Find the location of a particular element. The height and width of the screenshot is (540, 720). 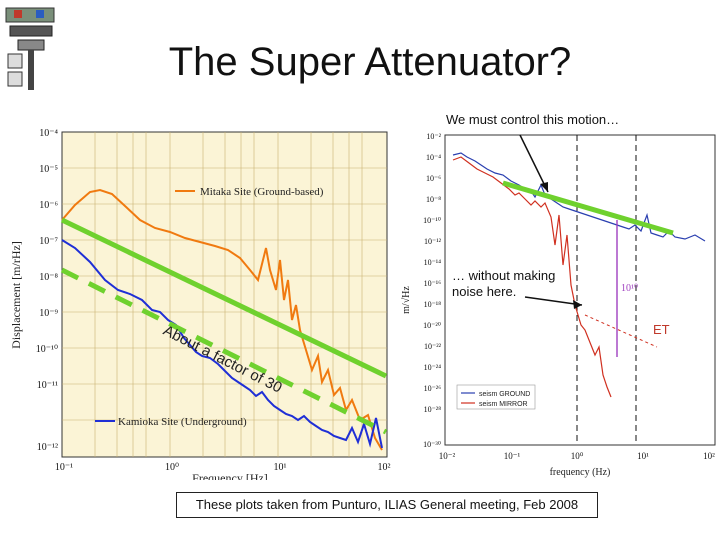

left-x-ticks: 10⁻¹ 10⁰ 10¹ 10² is located at coordinates (223, 467).